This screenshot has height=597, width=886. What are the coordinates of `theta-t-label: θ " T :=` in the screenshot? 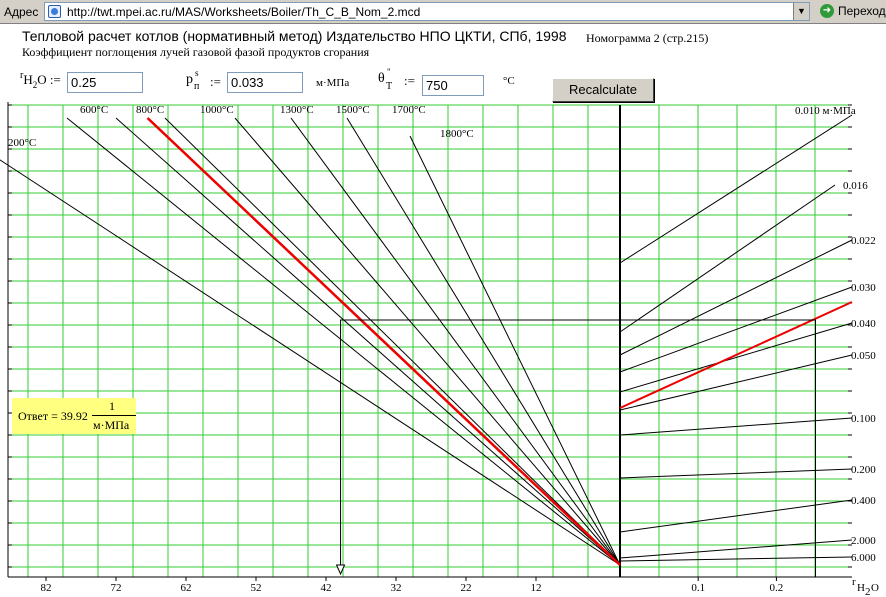 It's located at (396, 79).